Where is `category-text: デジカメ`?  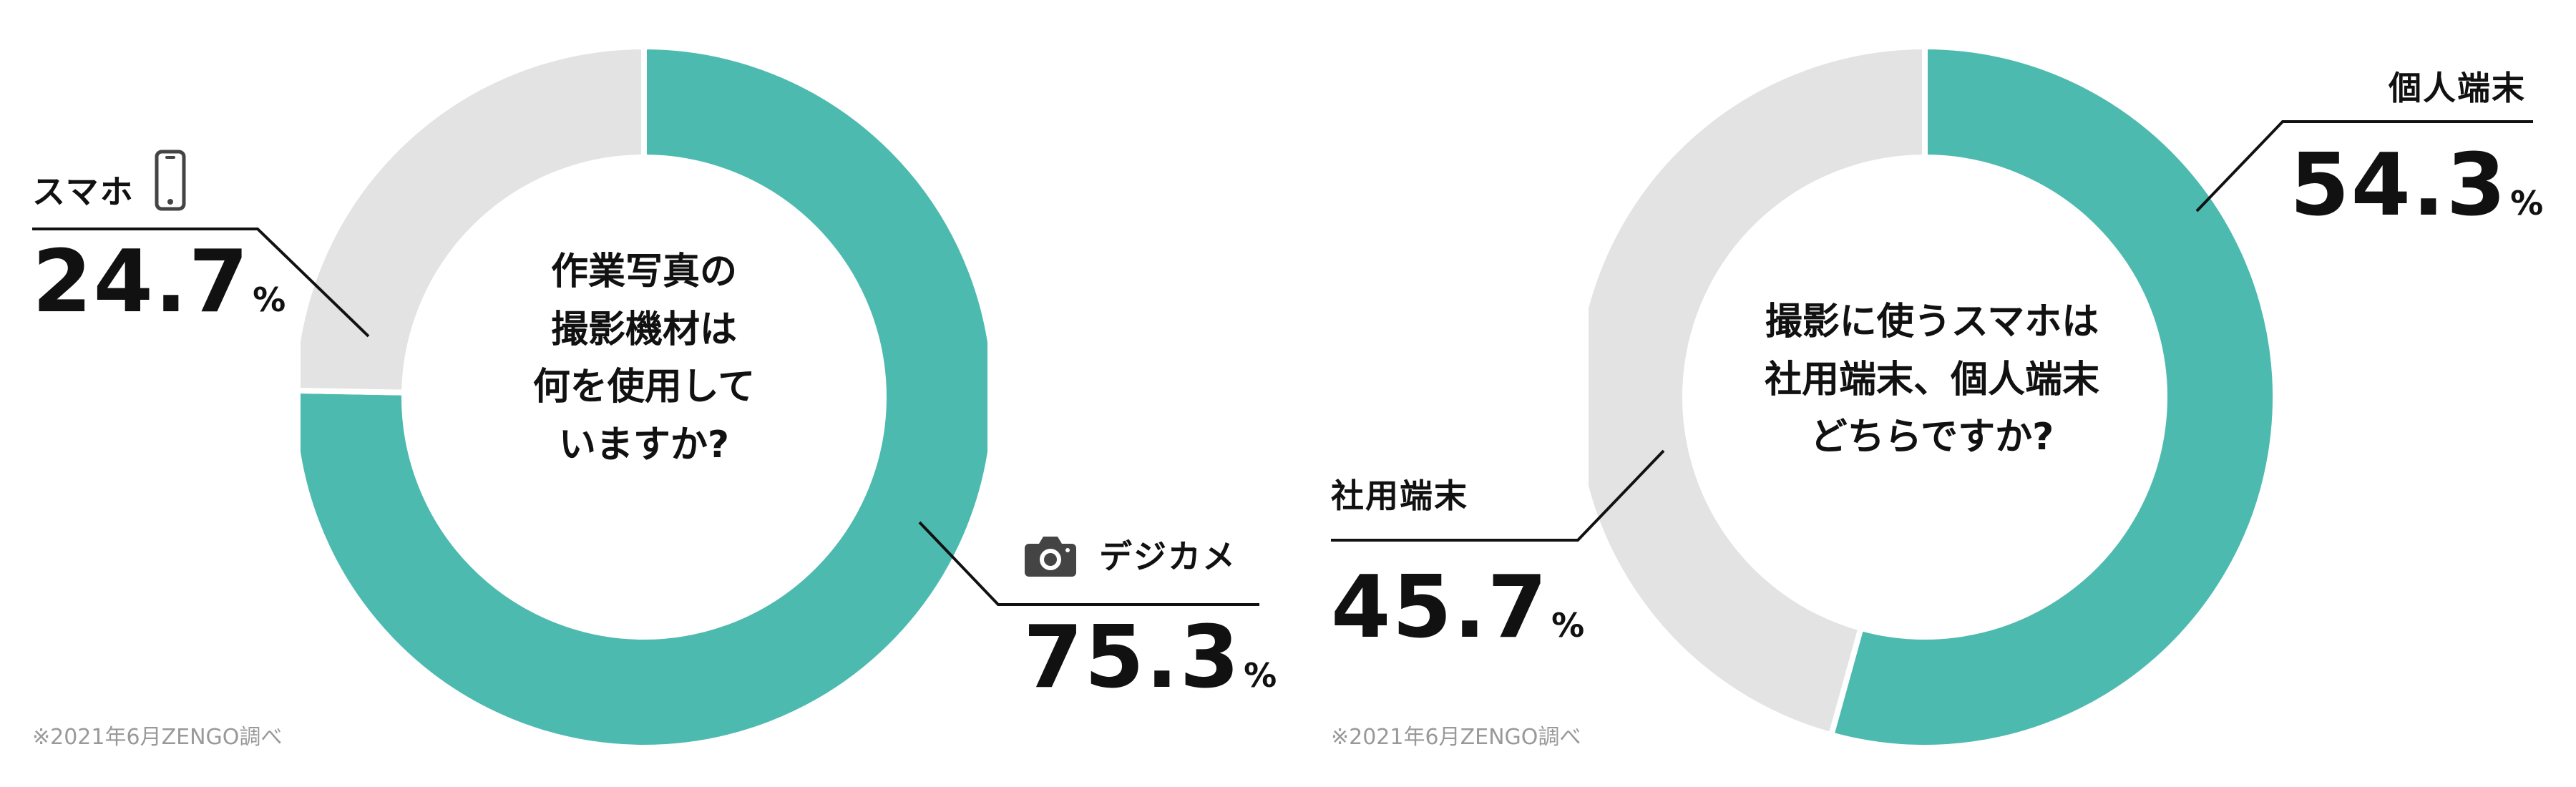 category-text: デジカメ is located at coordinates (1168, 556).